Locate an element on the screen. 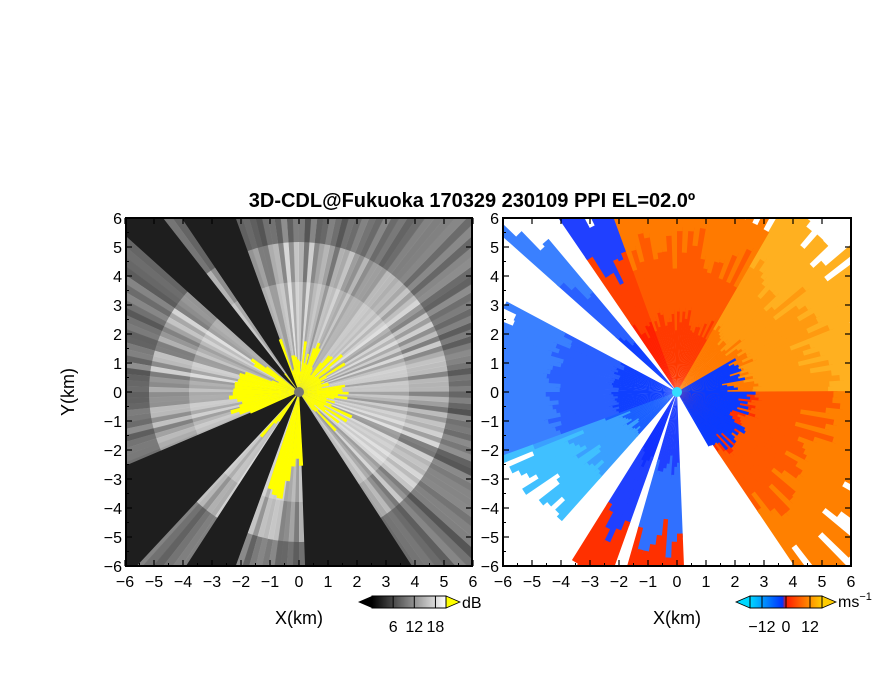 The width and height of the screenshot is (880, 680). right-x-tick-label: 6 is located at coordinates (851, 582).